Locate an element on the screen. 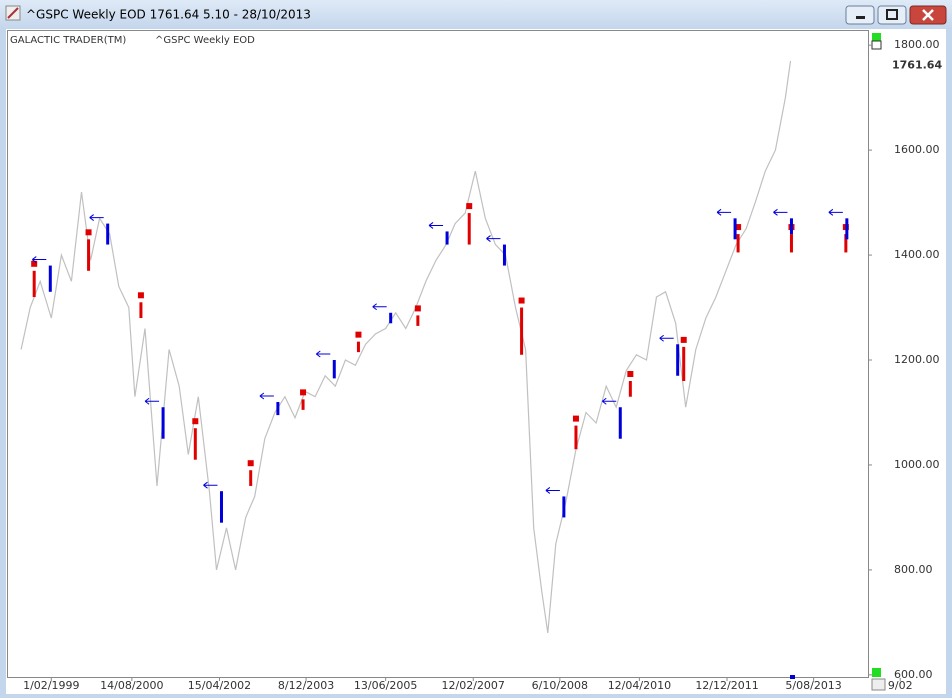  x-tick-label: 15/04/2002 is located at coordinates (219, 685).